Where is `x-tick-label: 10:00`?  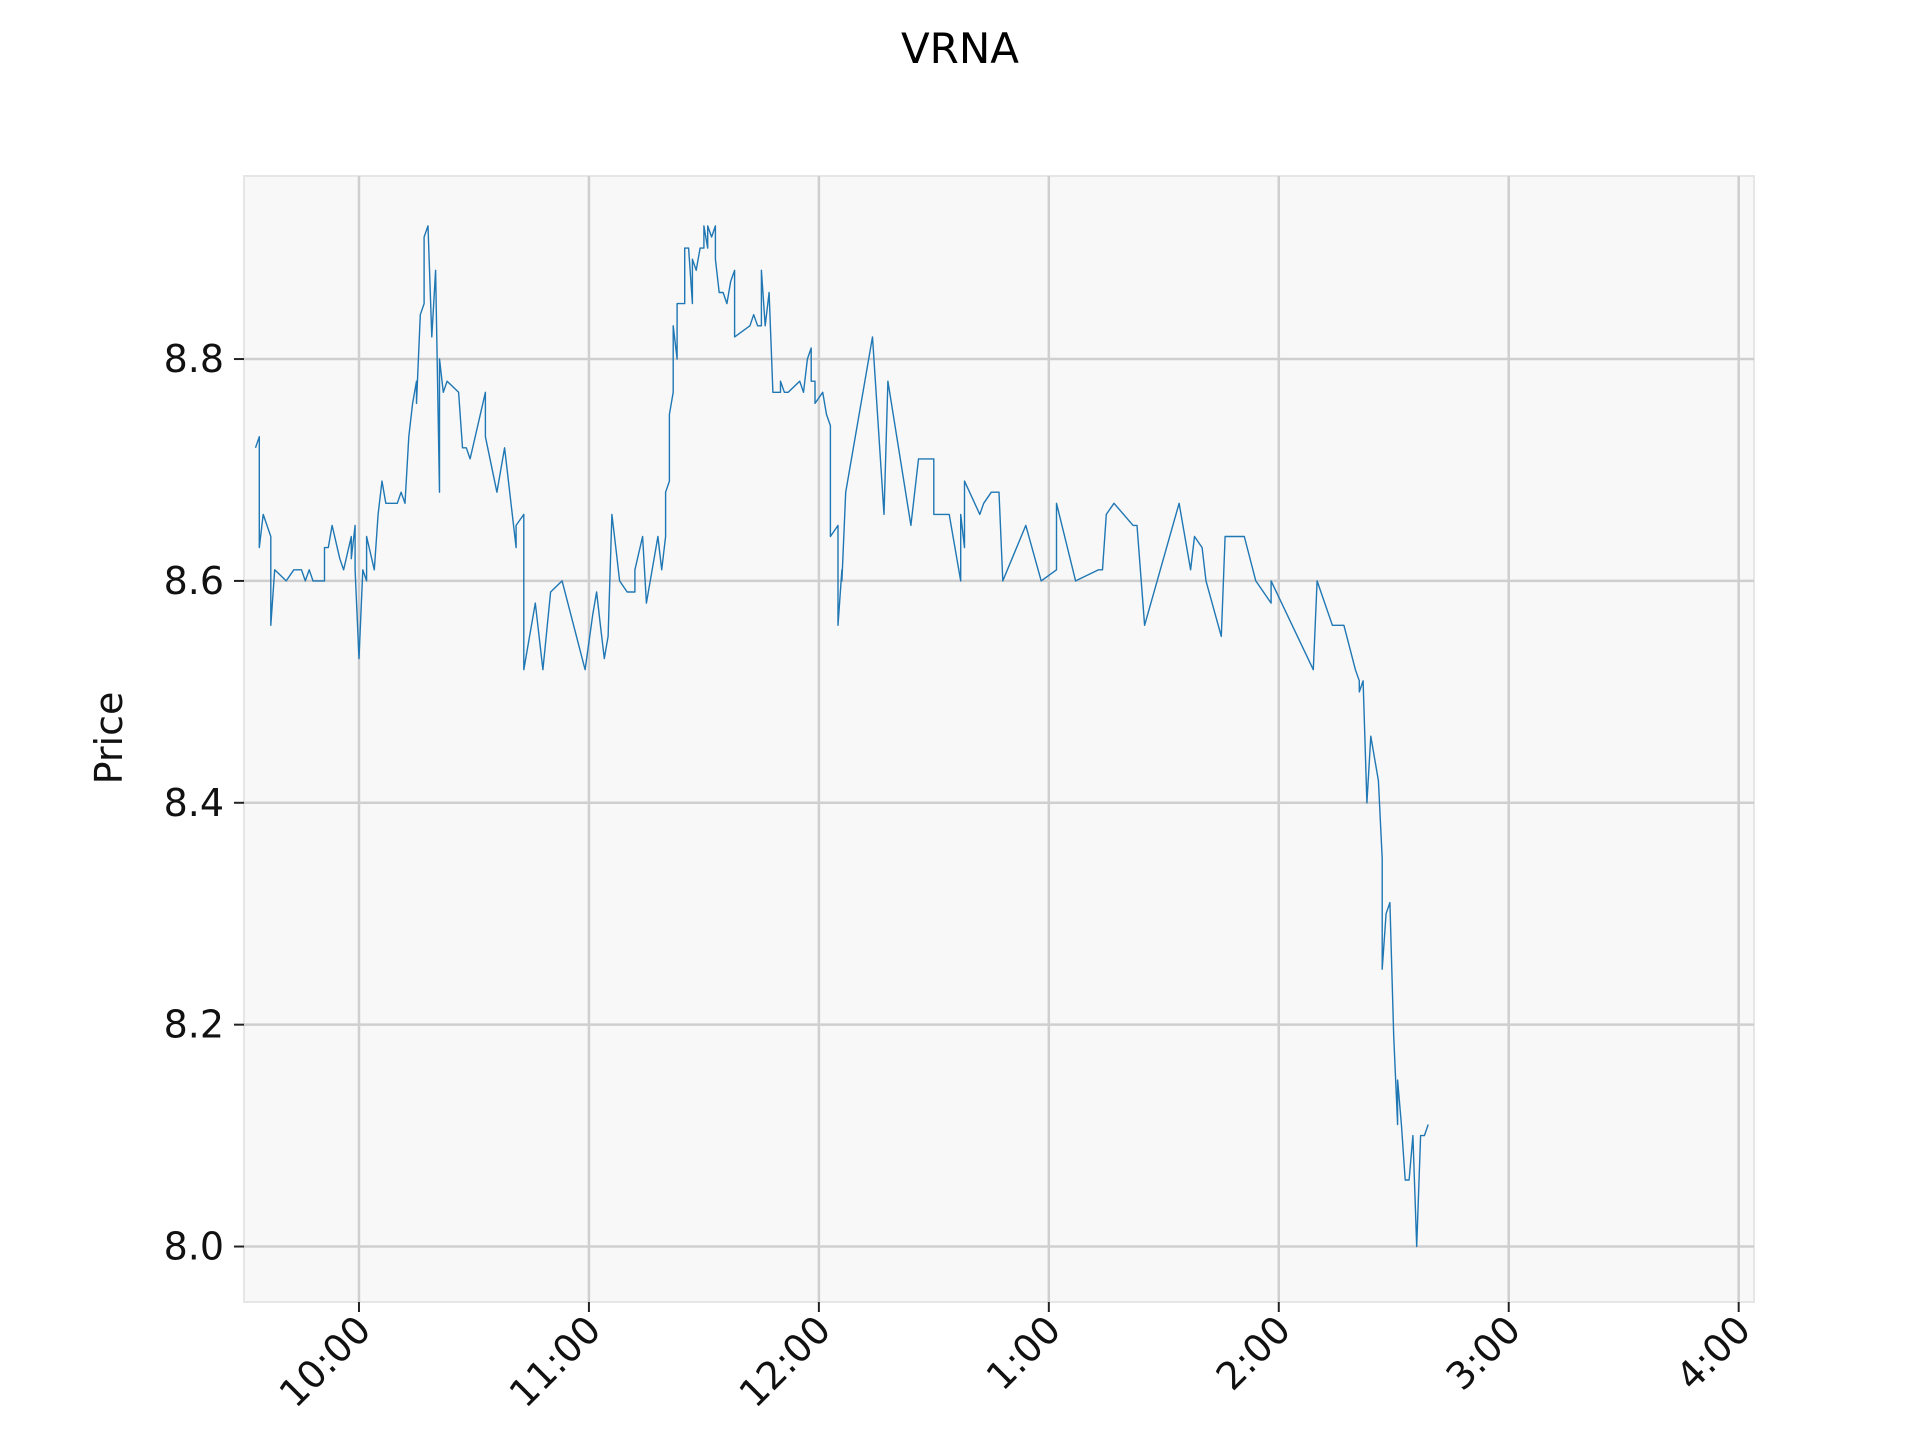 x-tick-label: 10:00 is located at coordinates (325, 1361).